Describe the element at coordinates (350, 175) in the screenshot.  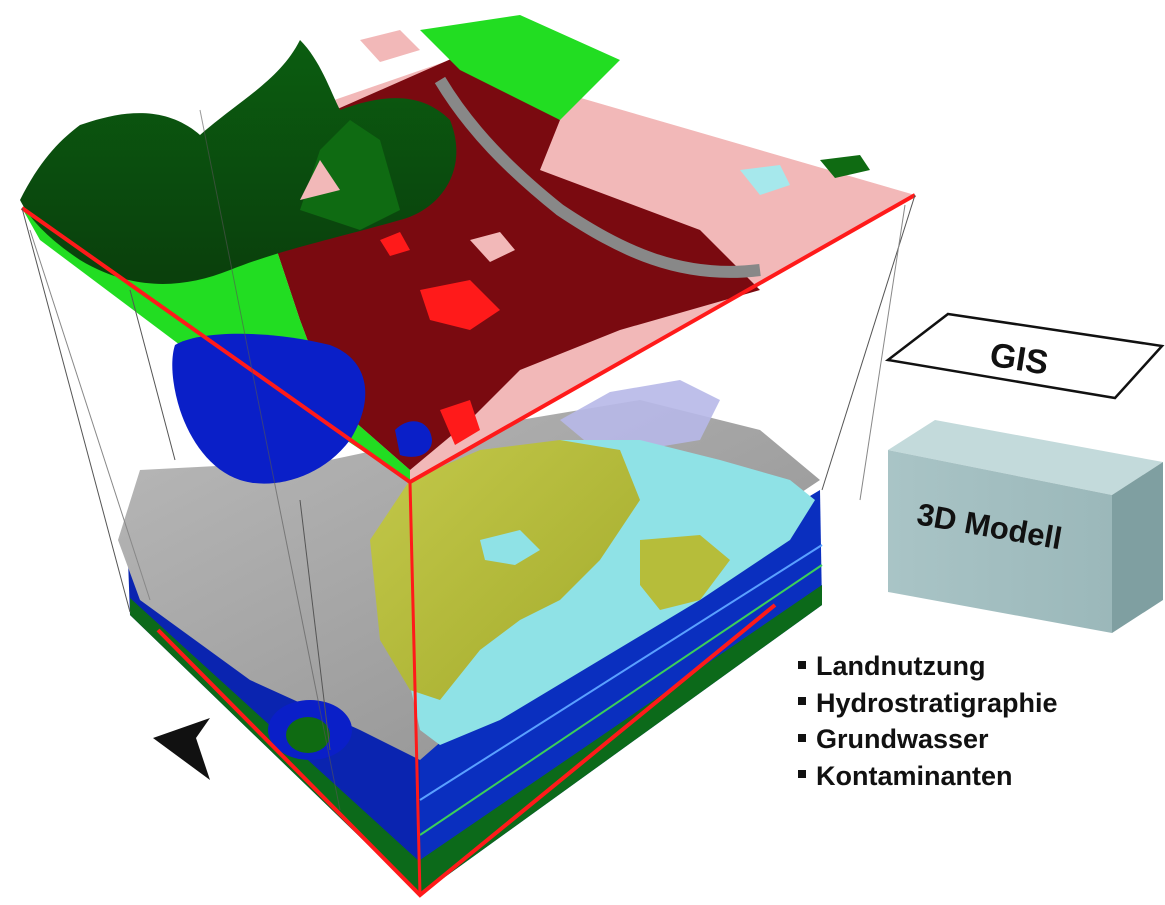
I see `forest-peak` at that location.